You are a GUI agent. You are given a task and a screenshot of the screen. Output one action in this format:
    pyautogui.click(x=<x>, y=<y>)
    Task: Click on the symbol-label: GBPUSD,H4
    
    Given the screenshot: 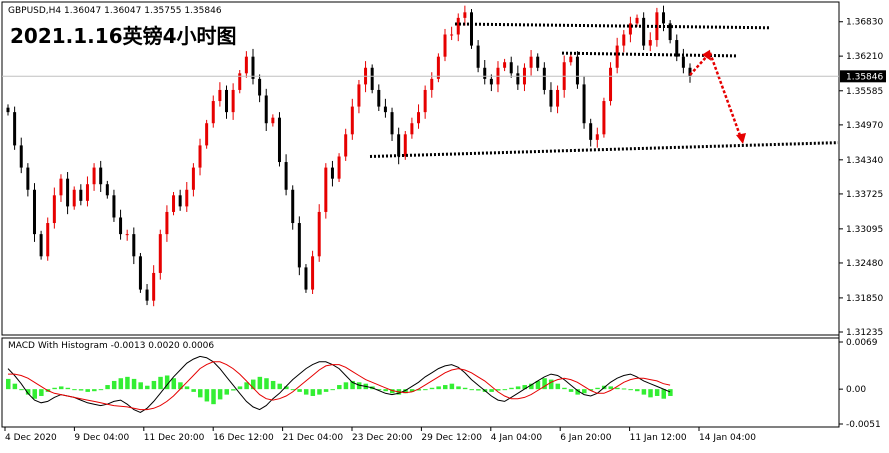 What is the action you would take?
    pyautogui.click(x=35, y=11)
    